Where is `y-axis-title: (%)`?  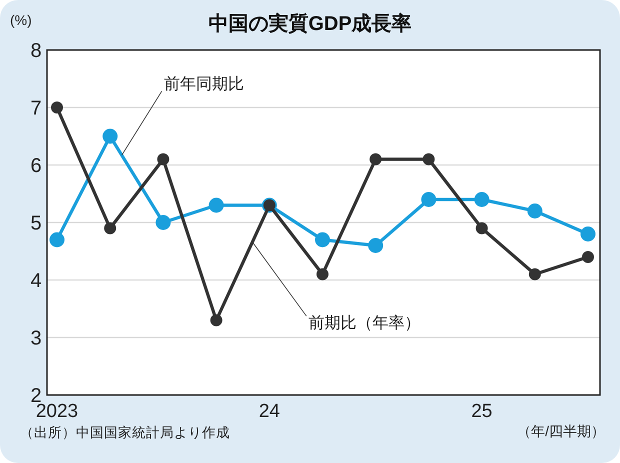 y-axis-title: (%) is located at coordinates (21, 20).